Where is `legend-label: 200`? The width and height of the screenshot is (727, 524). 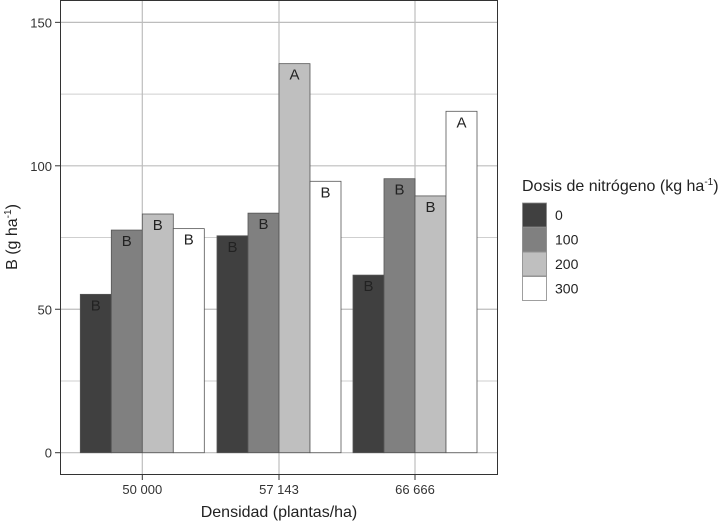 legend-label: 200 is located at coordinates (567, 264).